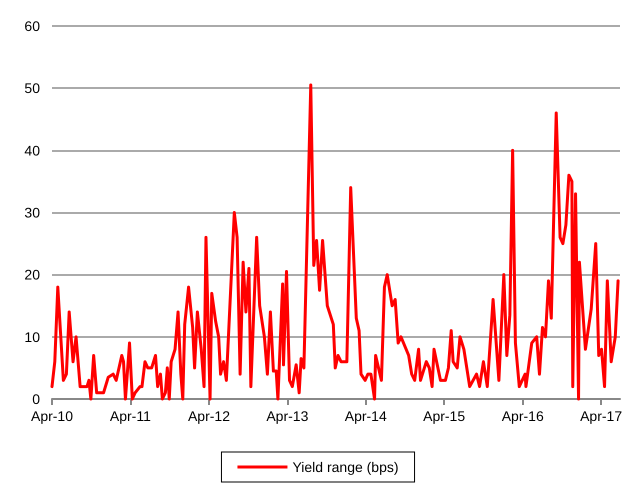 The height and width of the screenshot is (495, 636). Describe the element at coordinates (32, 150) in the screenshot. I see `y-tick-label: 40` at that location.